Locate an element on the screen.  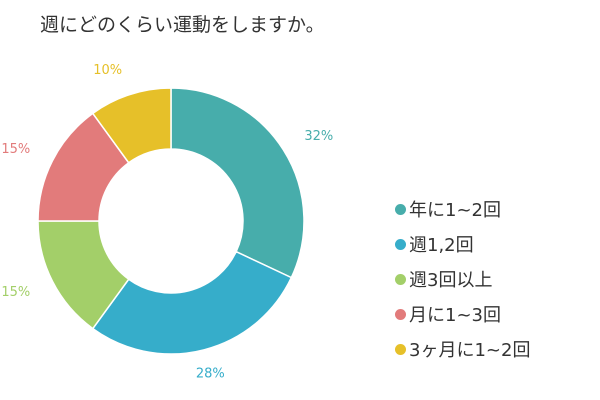
legend-label: 3ヶ月に1~2回 is located at coordinates (470, 350).